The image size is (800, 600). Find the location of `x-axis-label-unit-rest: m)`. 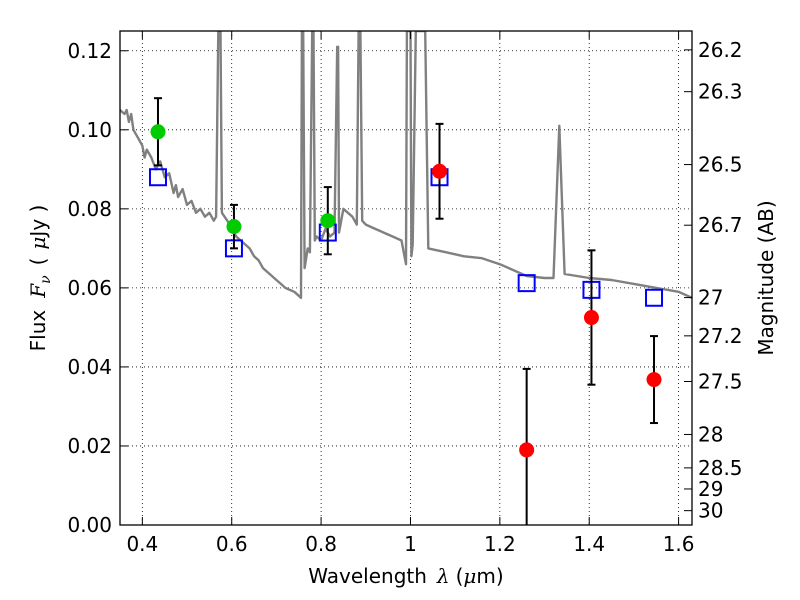

x-axis-label-unit-rest: m) is located at coordinates (489, 576).